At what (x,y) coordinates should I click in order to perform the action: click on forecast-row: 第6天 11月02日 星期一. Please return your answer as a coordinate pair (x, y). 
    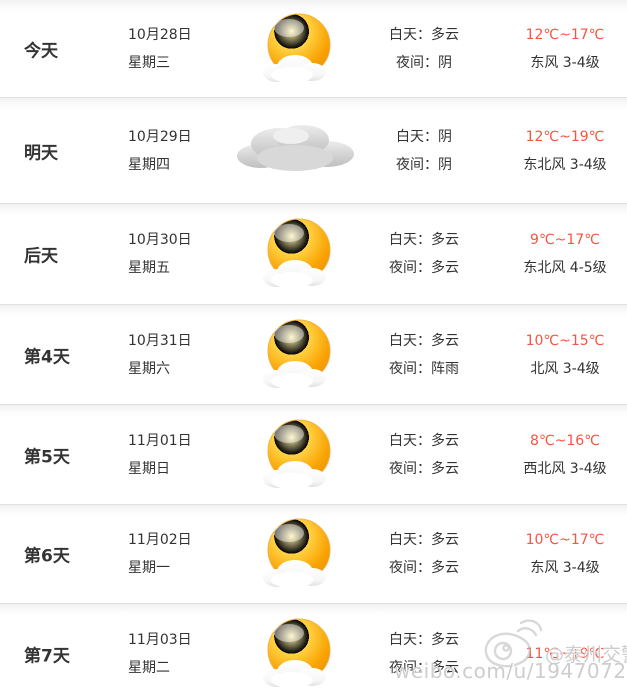
    Looking at the image, I should click on (313, 553).